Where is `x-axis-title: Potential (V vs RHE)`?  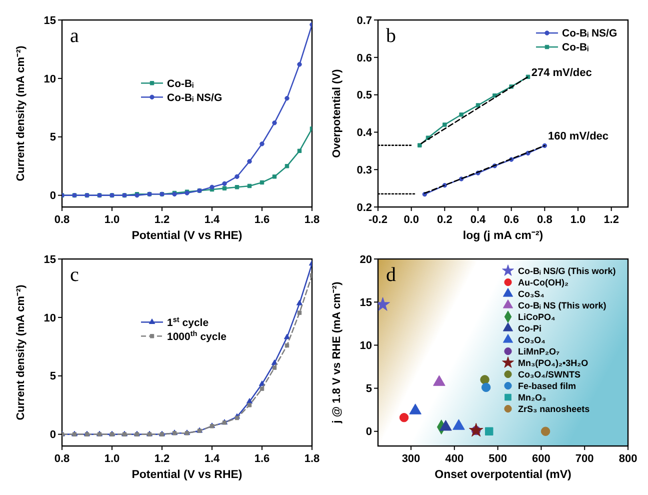 x-axis-title: Potential (V vs RHE) is located at coordinates (187, 236).